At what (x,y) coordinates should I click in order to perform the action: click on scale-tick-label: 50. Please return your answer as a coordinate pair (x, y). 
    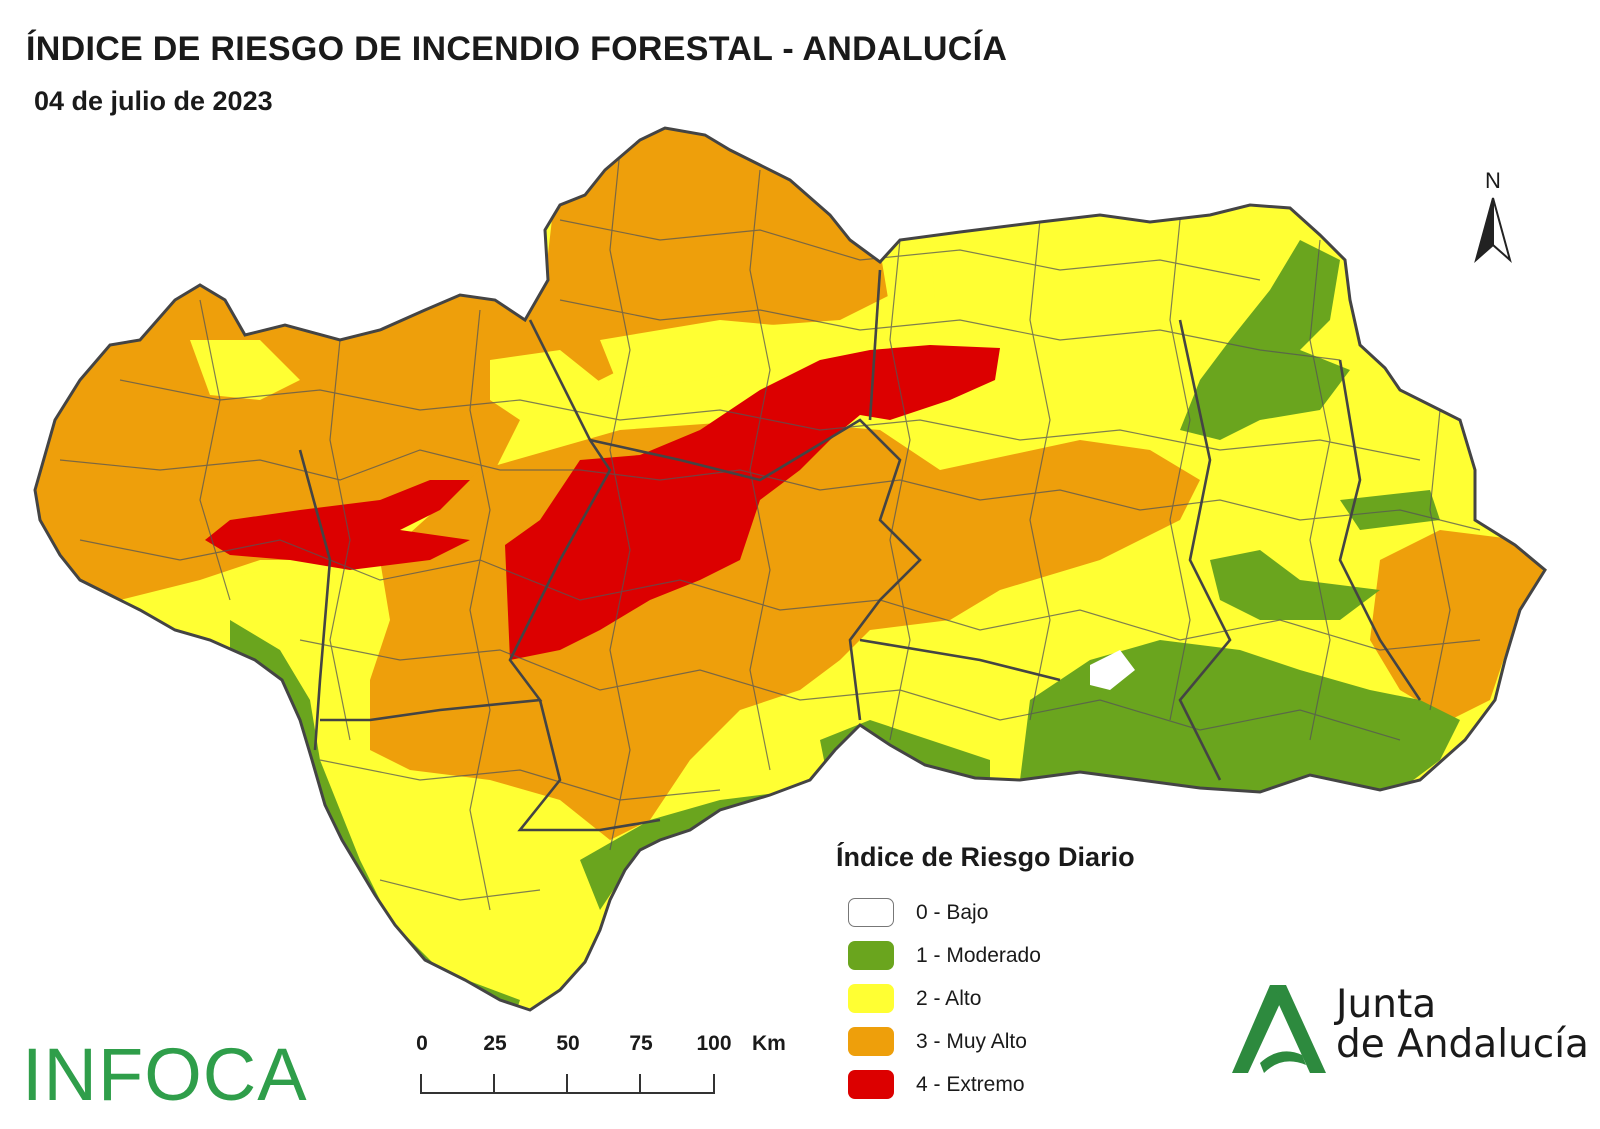
    Looking at the image, I should click on (568, 1043).